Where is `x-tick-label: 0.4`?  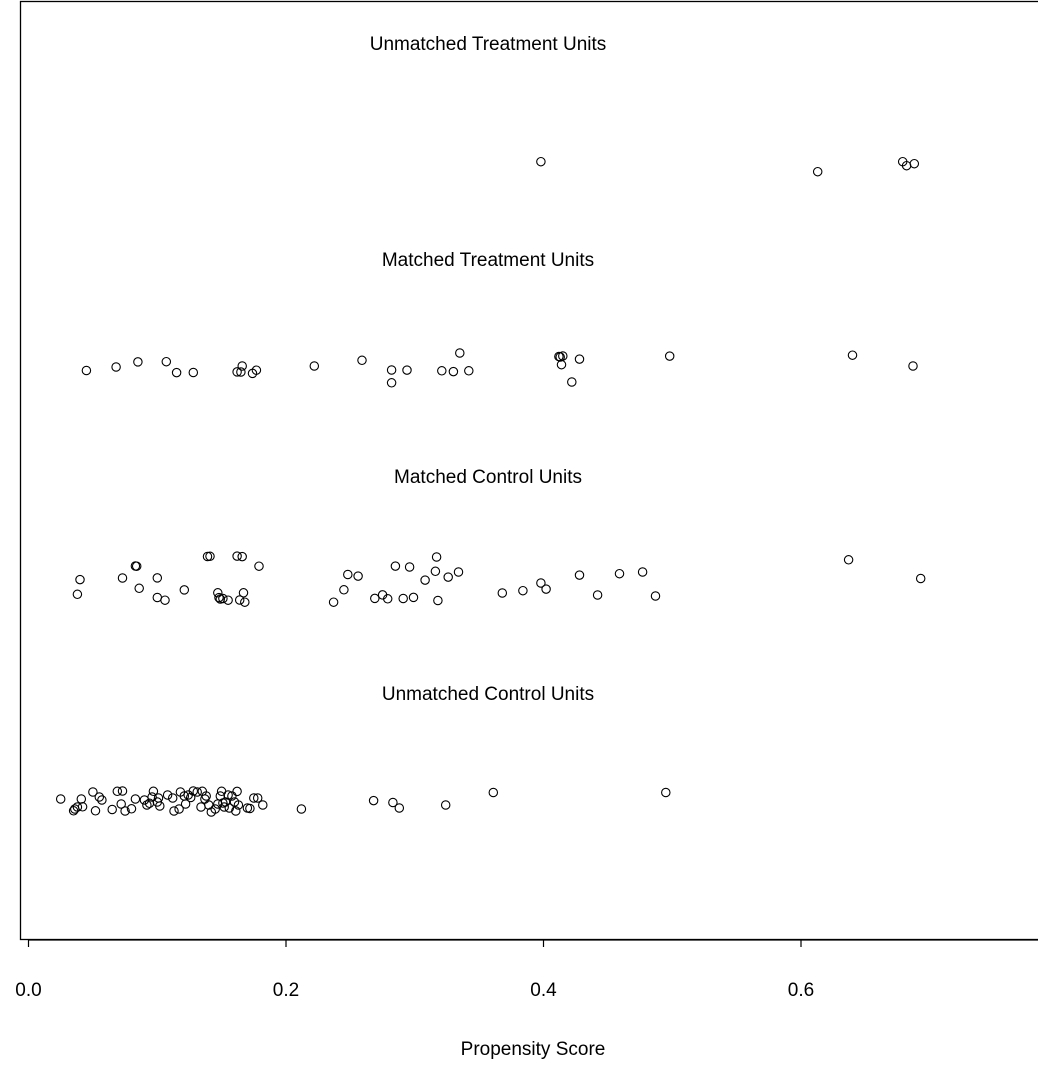 x-tick-label: 0.4 is located at coordinates (543, 990).